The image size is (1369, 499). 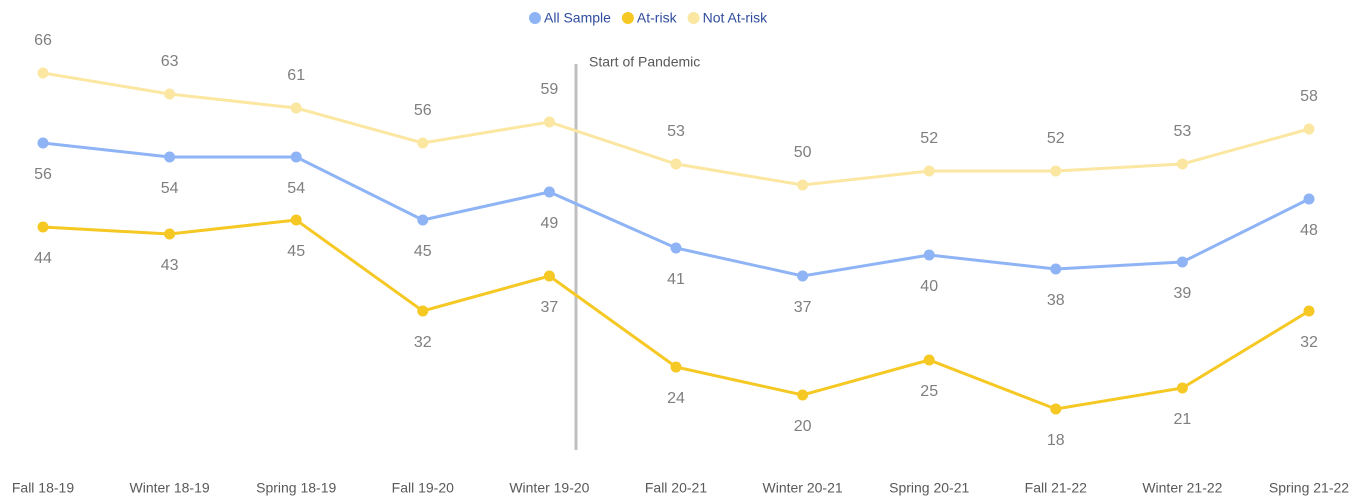 What do you see at coordinates (577, 18) in the screenshot?
I see `legend-label: All Sample` at bounding box center [577, 18].